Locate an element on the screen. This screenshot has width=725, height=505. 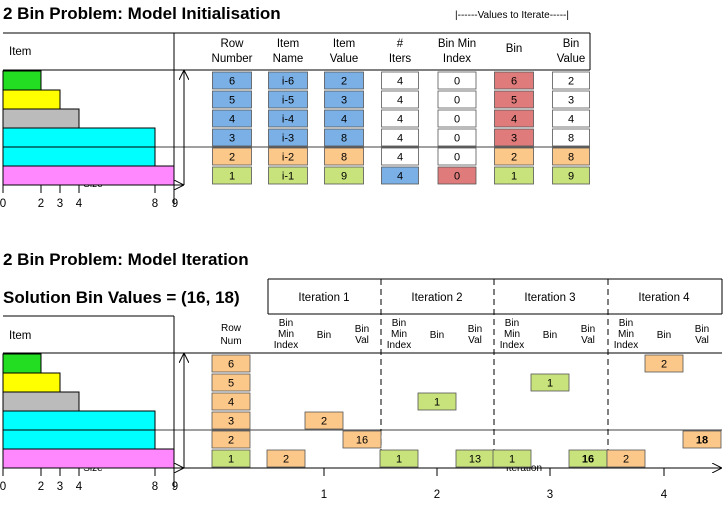
iteration-cells: 2 2 16 1 1 13 1 1 16 2 2 18 is located at coordinates (494, 411).